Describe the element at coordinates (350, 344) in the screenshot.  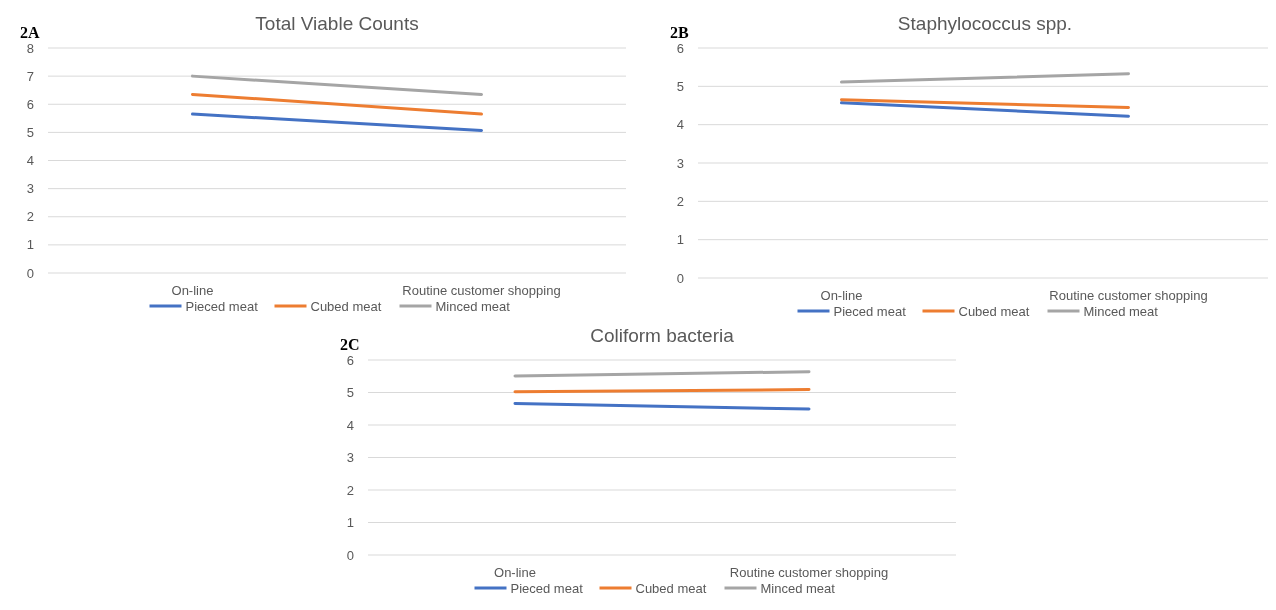
I see `text: 2C` at that location.